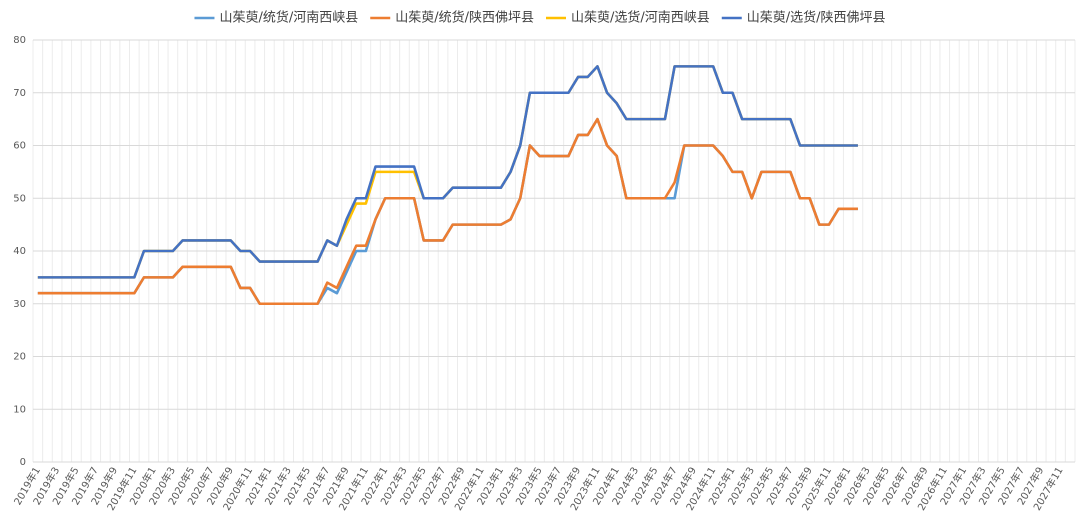  Describe the element at coordinates (23, 462) in the screenshot. I see `y-tick-label: 0` at that location.